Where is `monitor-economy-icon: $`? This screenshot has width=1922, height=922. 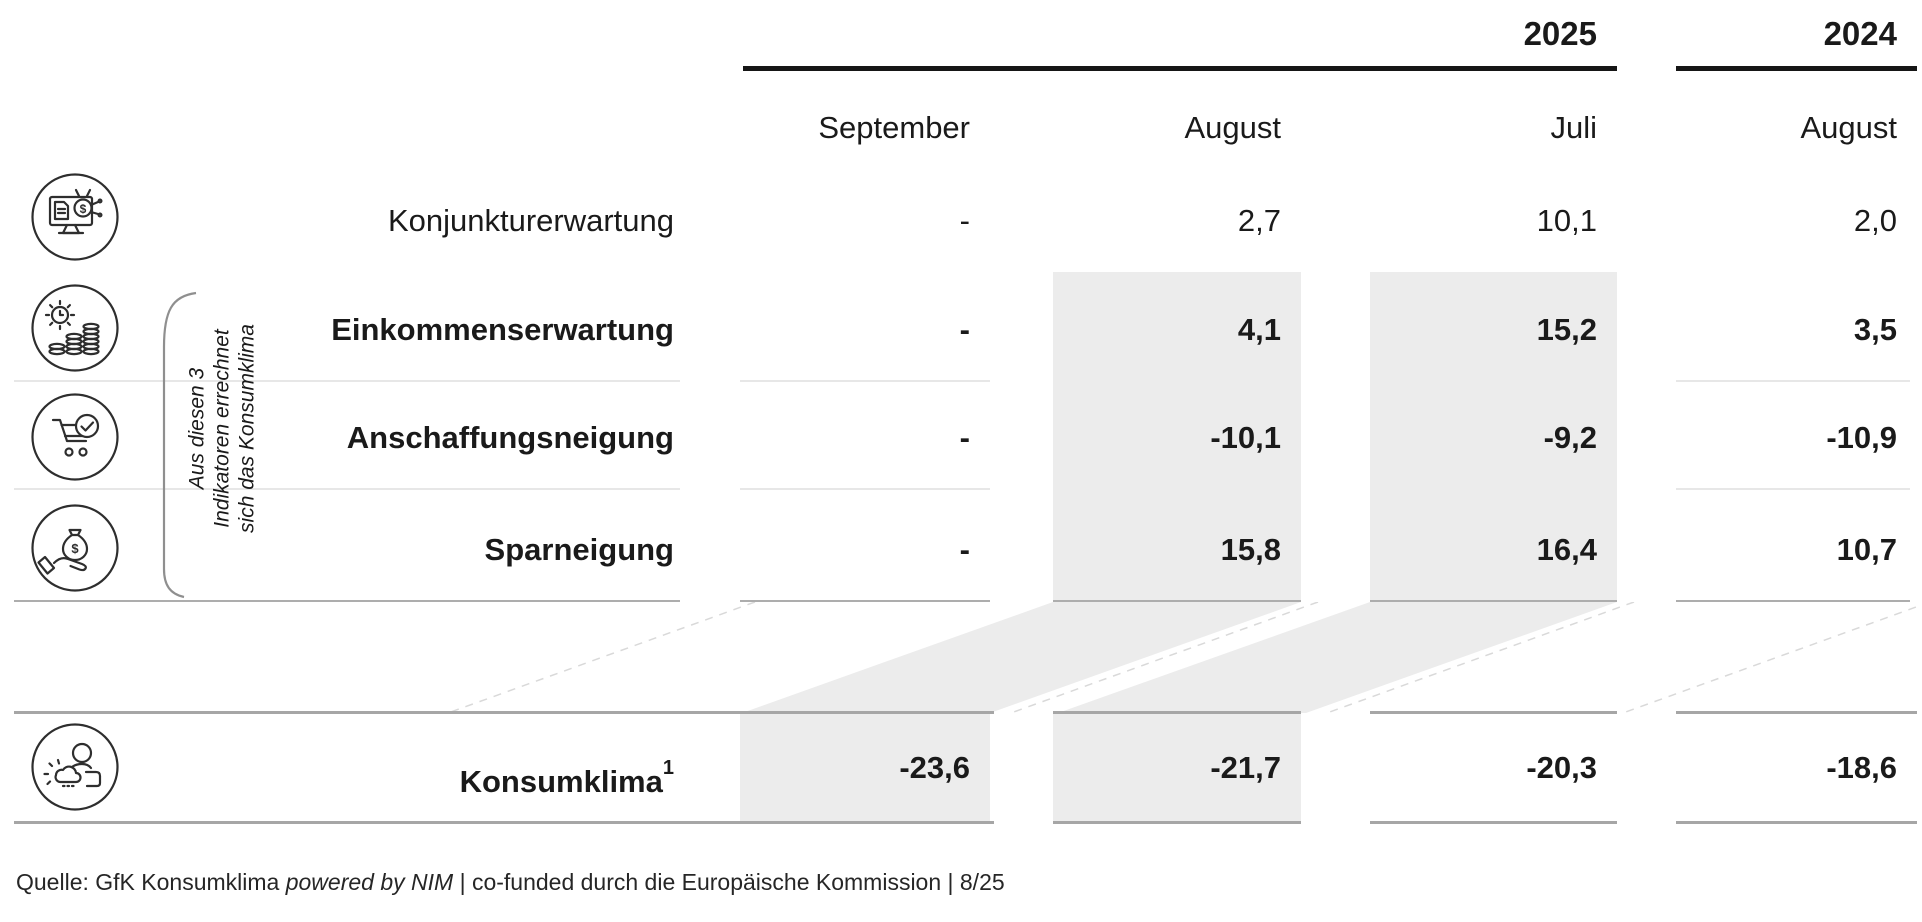 monitor-economy-icon: $ is located at coordinates (75, 217).